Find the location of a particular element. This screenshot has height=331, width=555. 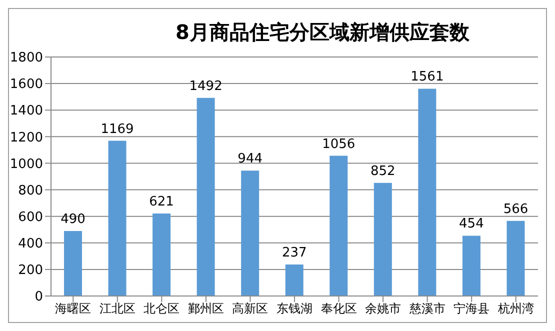

y-tick-label: 200 is located at coordinates (30, 270).